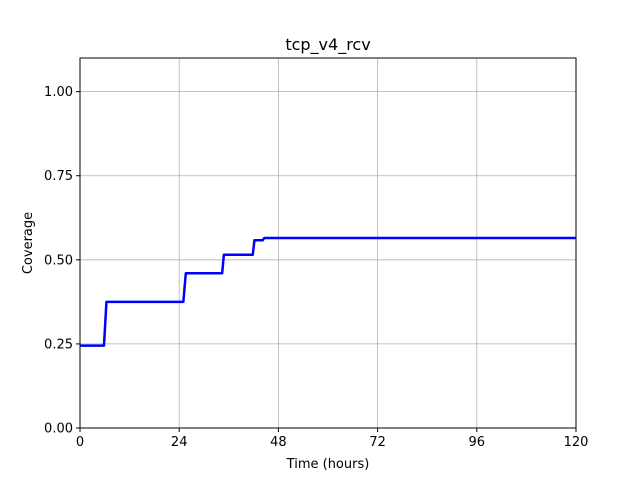 Image resolution: width=640 pixels, height=480 pixels. Describe the element at coordinates (477, 442) in the screenshot. I see `x-tick-label: 96` at that location.